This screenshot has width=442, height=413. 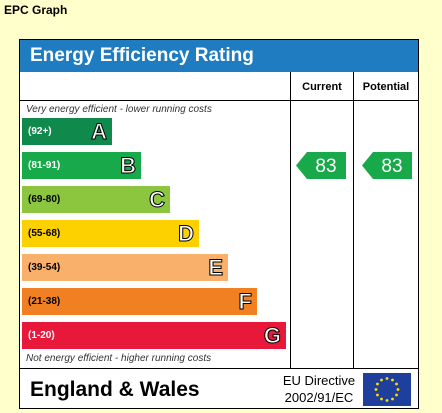 What do you see at coordinates (325, 166) in the screenshot?
I see `current-rating-arrow-value: 83` at bounding box center [325, 166].